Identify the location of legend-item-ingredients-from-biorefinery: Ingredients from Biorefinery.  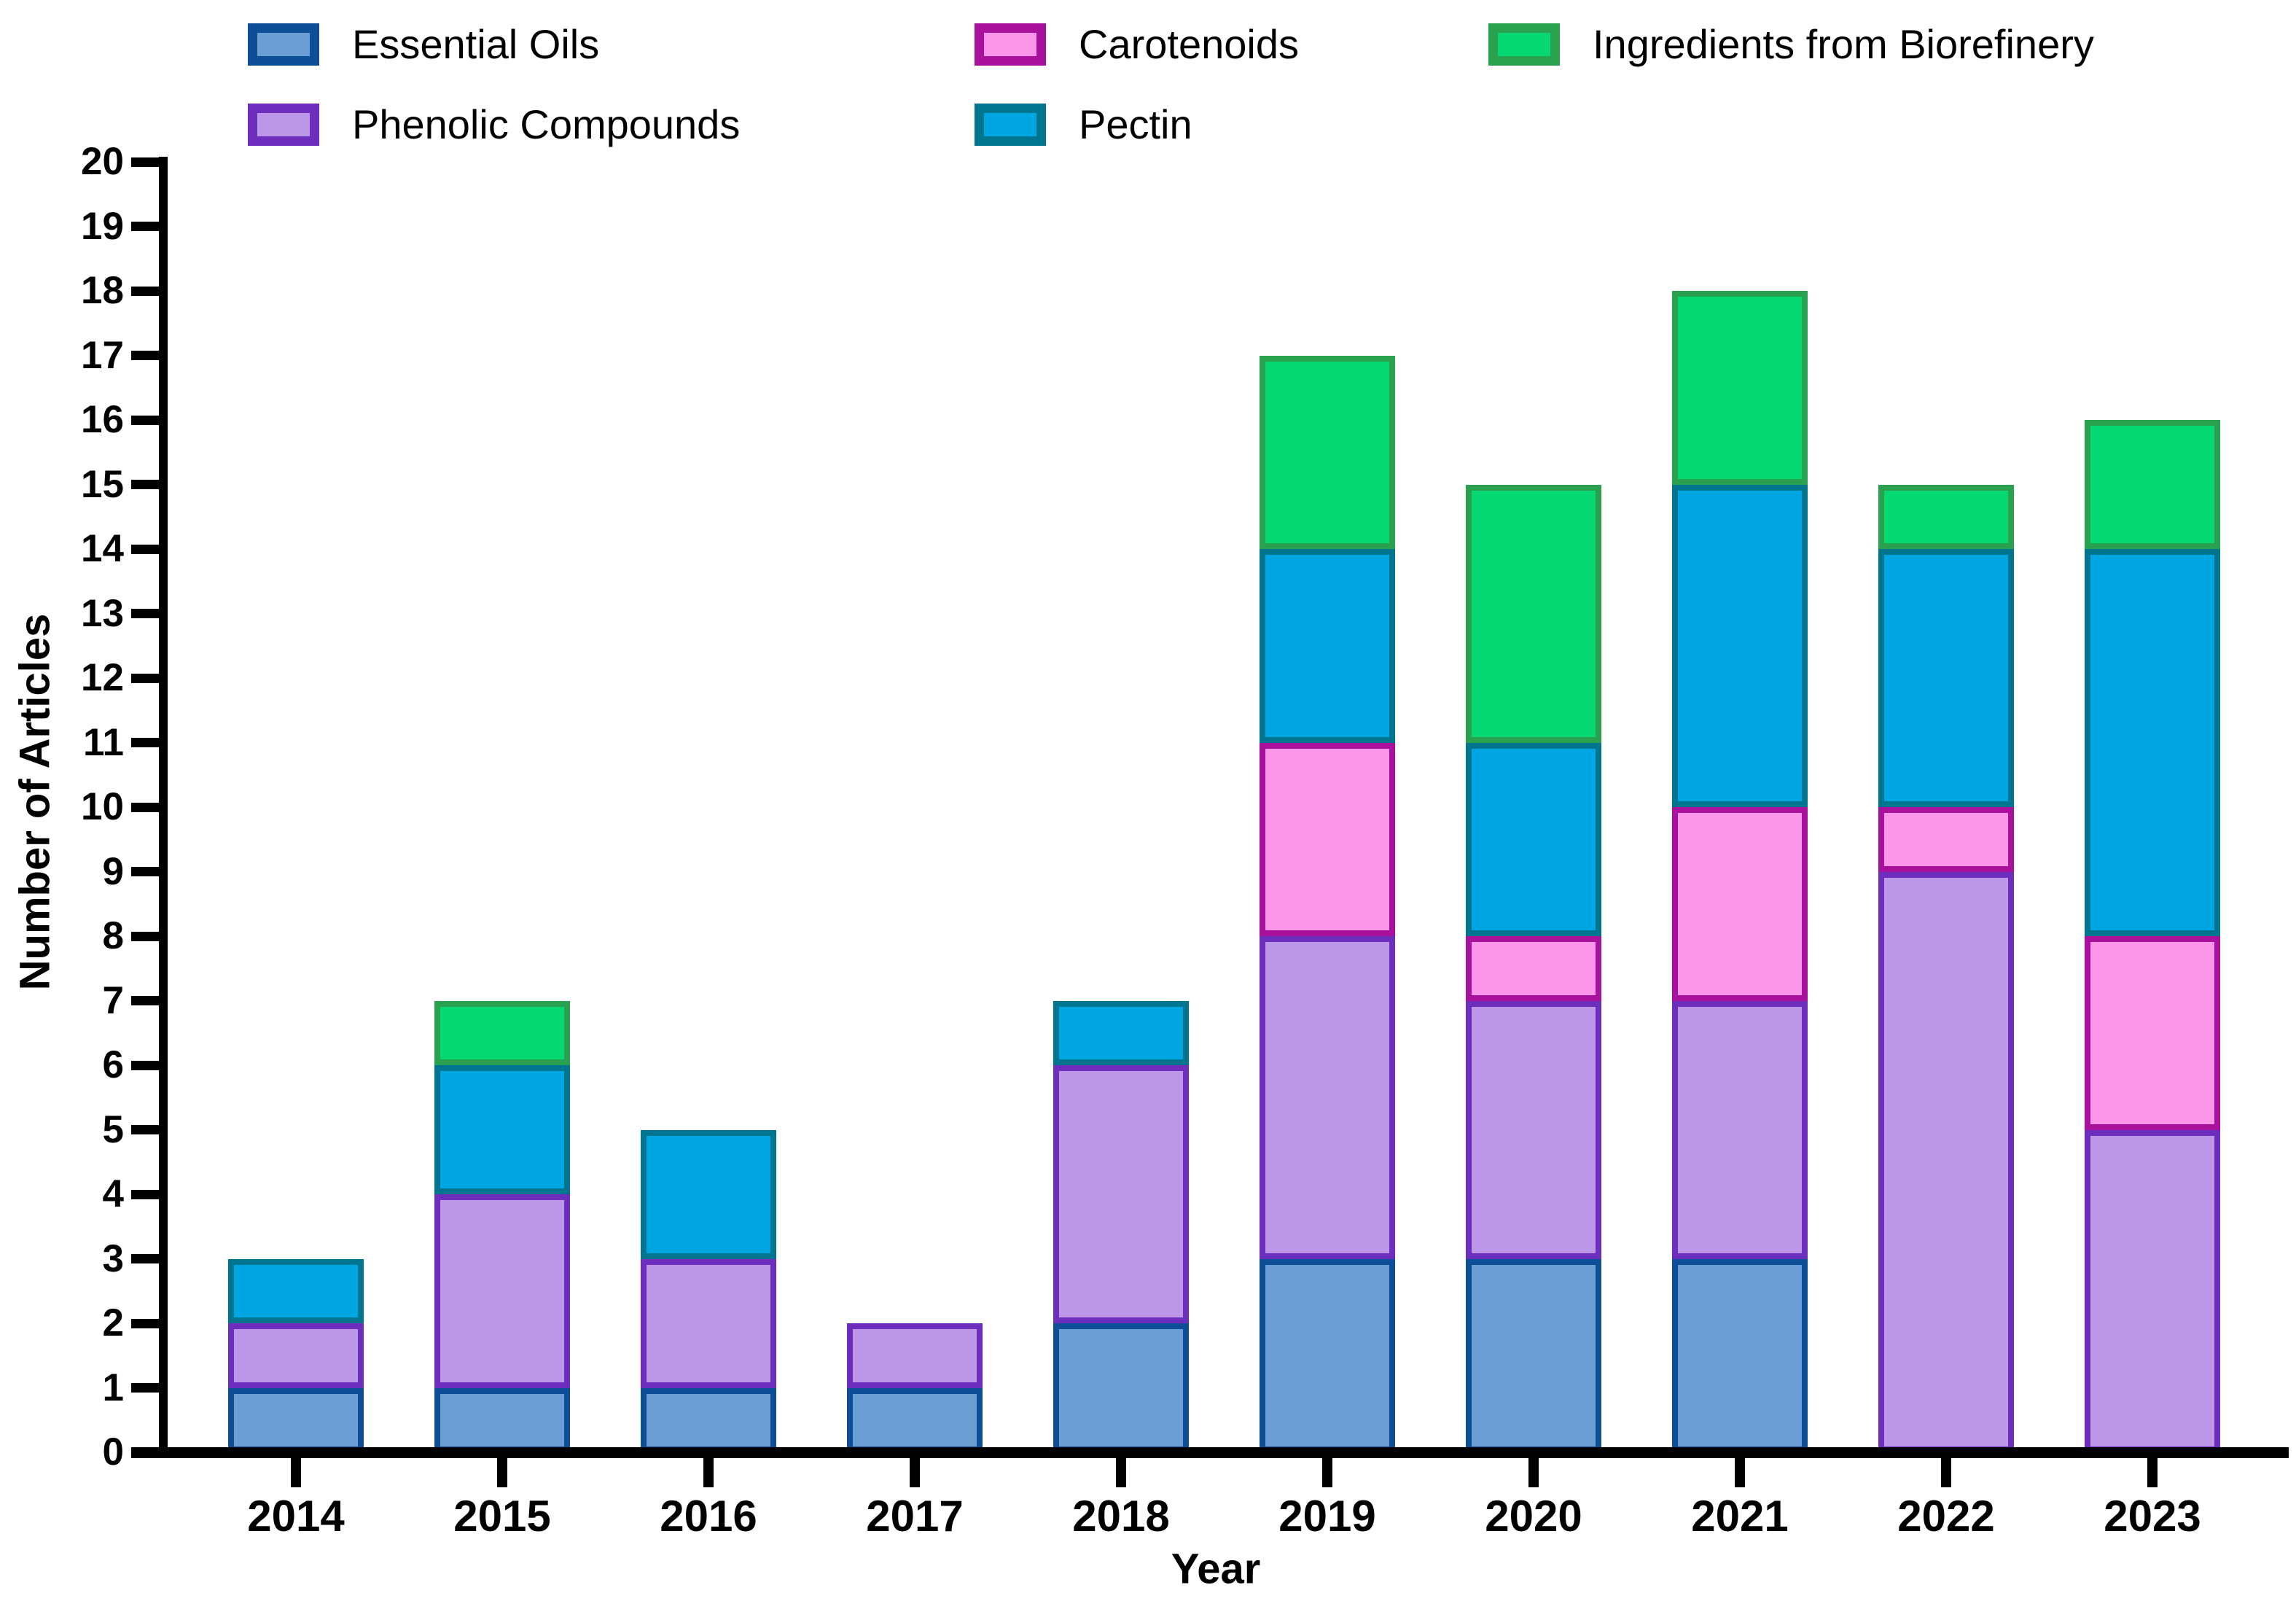
(1791, 44).